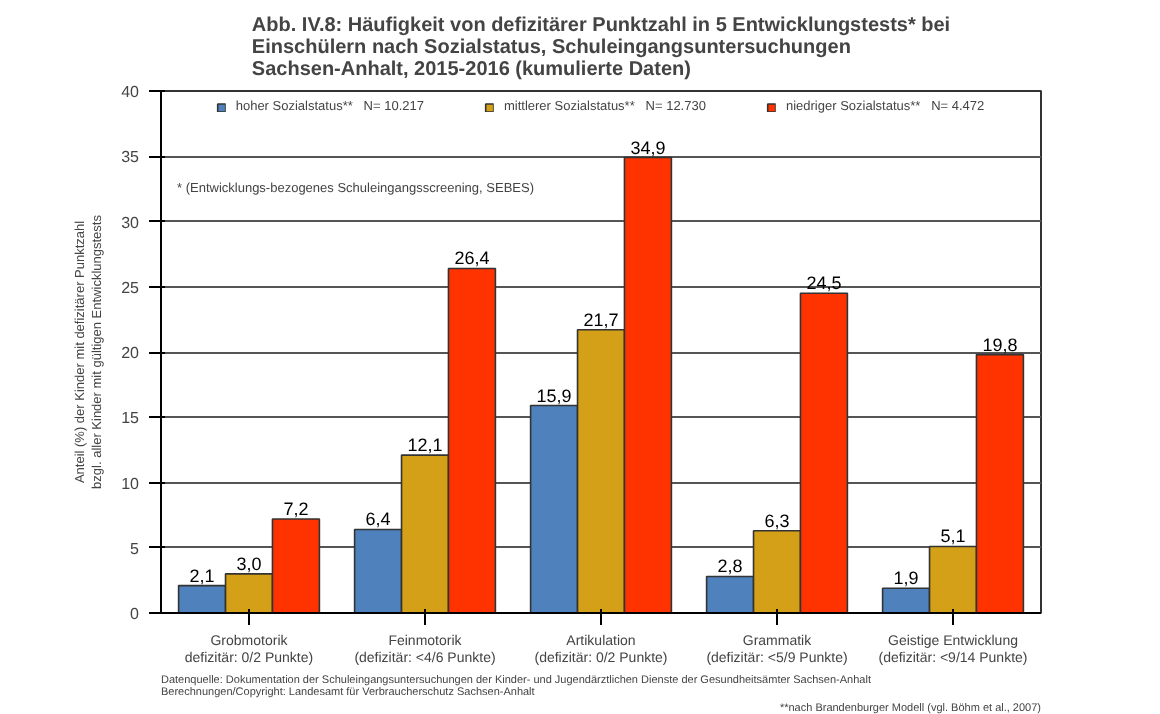 The width and height of the screenshot is (1160, 714). I want to click on data-label: 5,1, so click(953, 536).